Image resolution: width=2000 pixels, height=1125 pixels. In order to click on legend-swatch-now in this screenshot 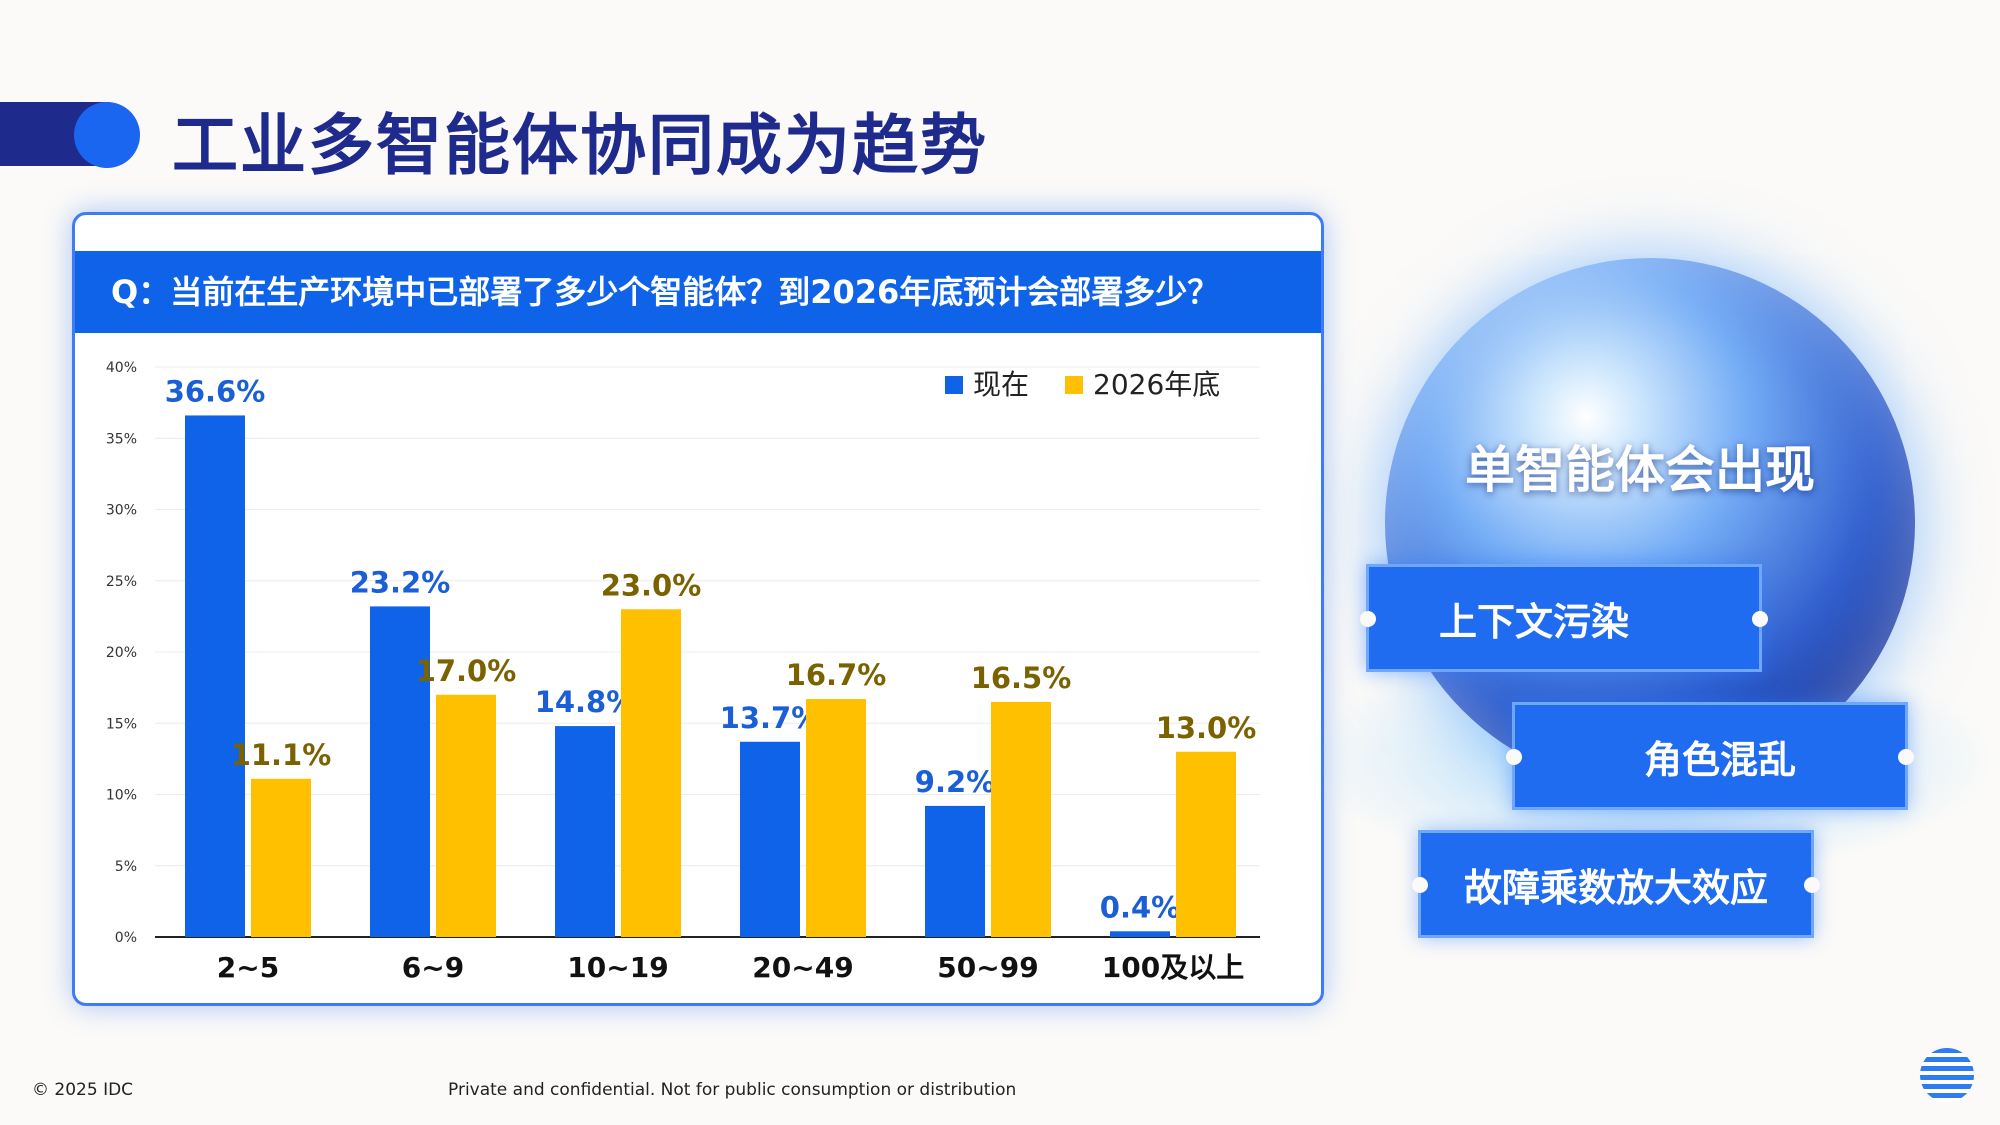, I will do `click(954, 385)`.